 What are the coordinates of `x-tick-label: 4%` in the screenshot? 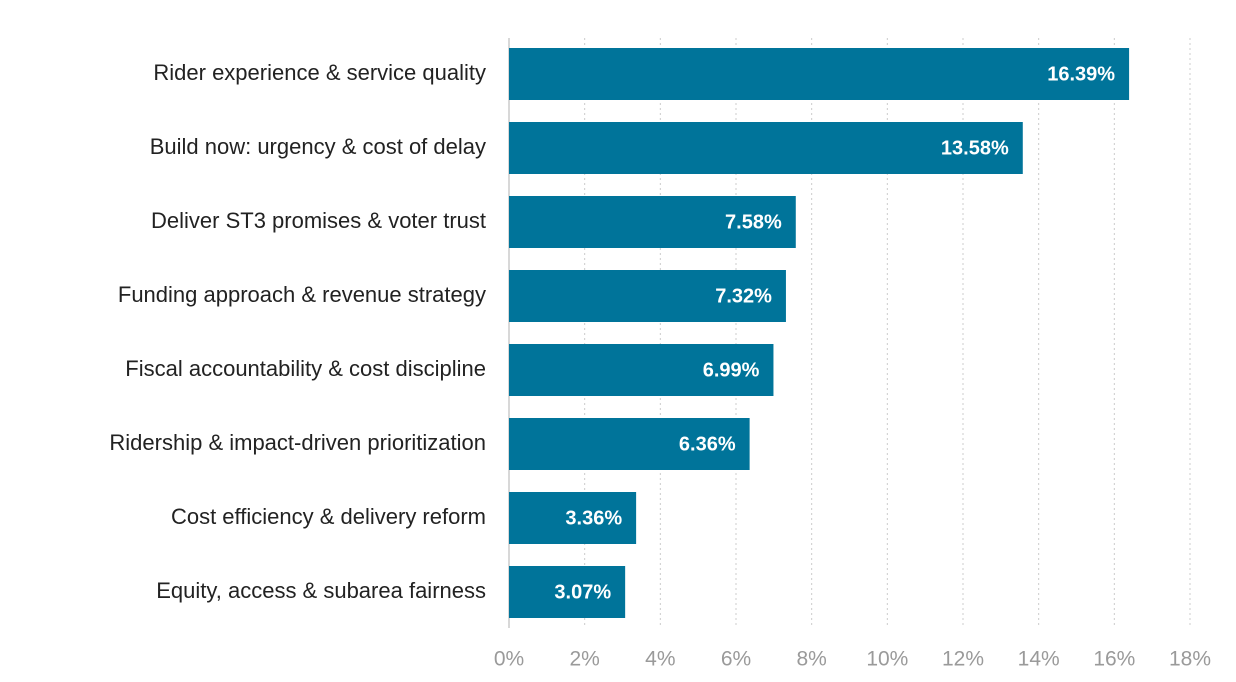 It's located at (660, 659).